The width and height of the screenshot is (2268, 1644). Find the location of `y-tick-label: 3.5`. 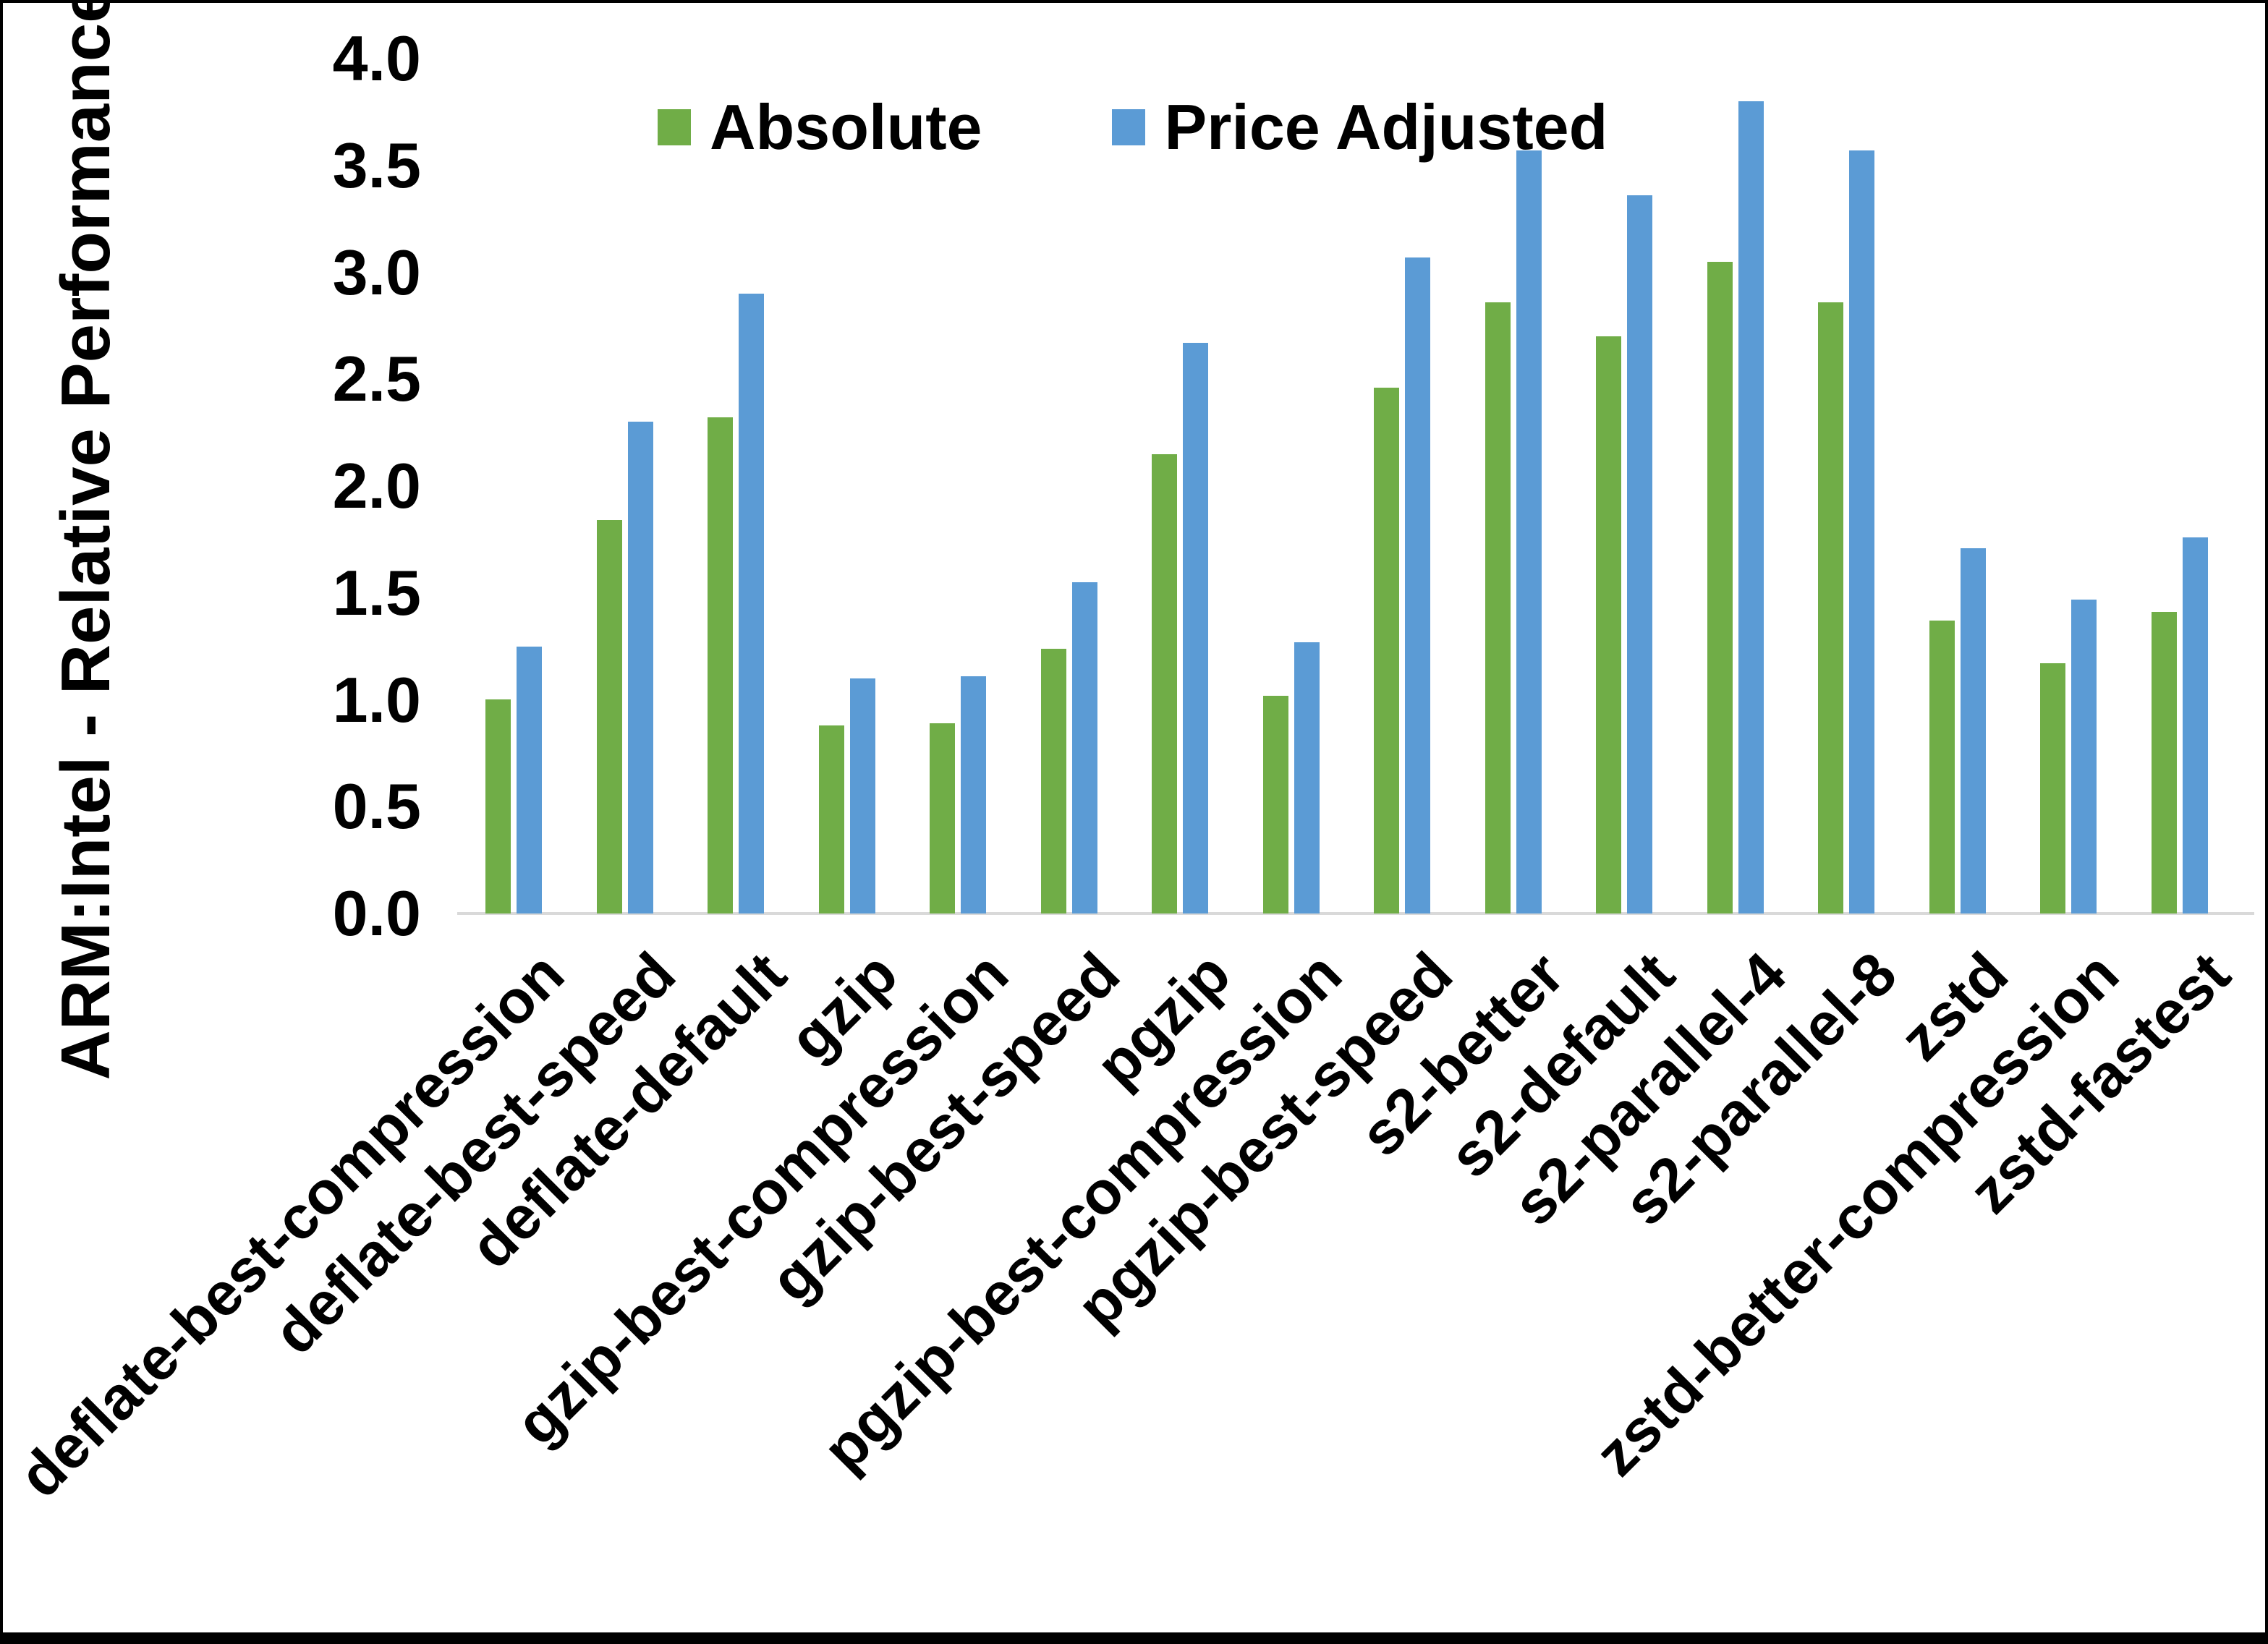

y-tick-label: 3.5 is located at coordinates (376, 165).